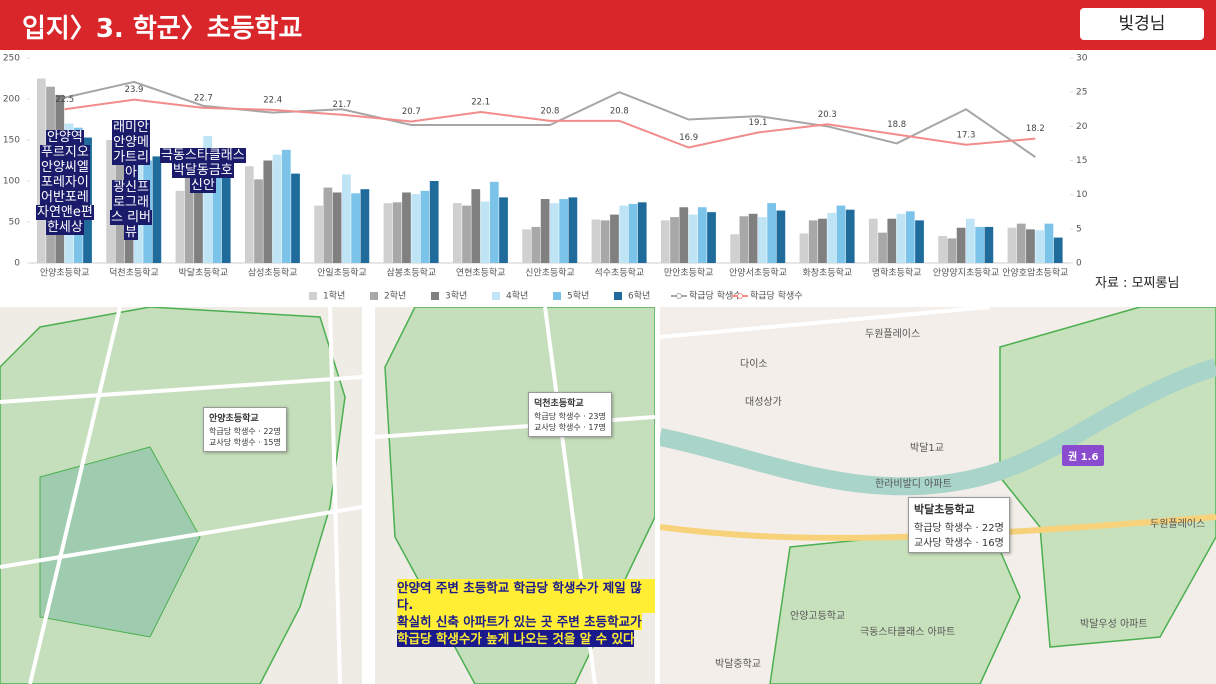  I want to click on annotation-line: 한세상, so click(64, 227).